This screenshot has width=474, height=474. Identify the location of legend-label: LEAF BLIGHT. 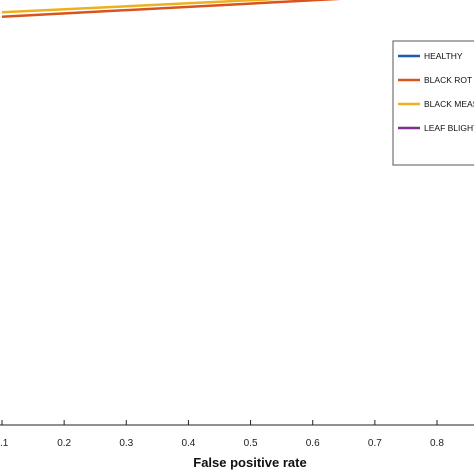
(449, 128).